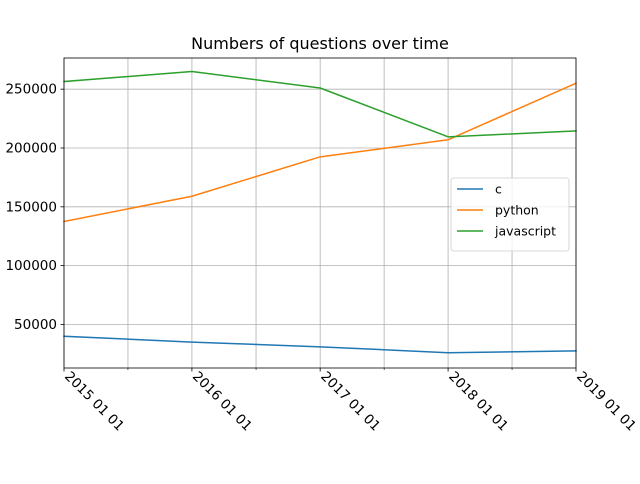 Image resolution: width=640 pixels, height=484 pixels. I want to click on legend: c python javascript, so click(510, 214).